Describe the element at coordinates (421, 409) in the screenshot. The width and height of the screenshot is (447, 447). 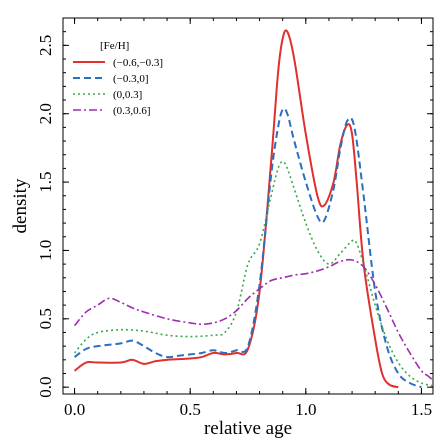
I see `x-tick-label: 1.5` at that location.